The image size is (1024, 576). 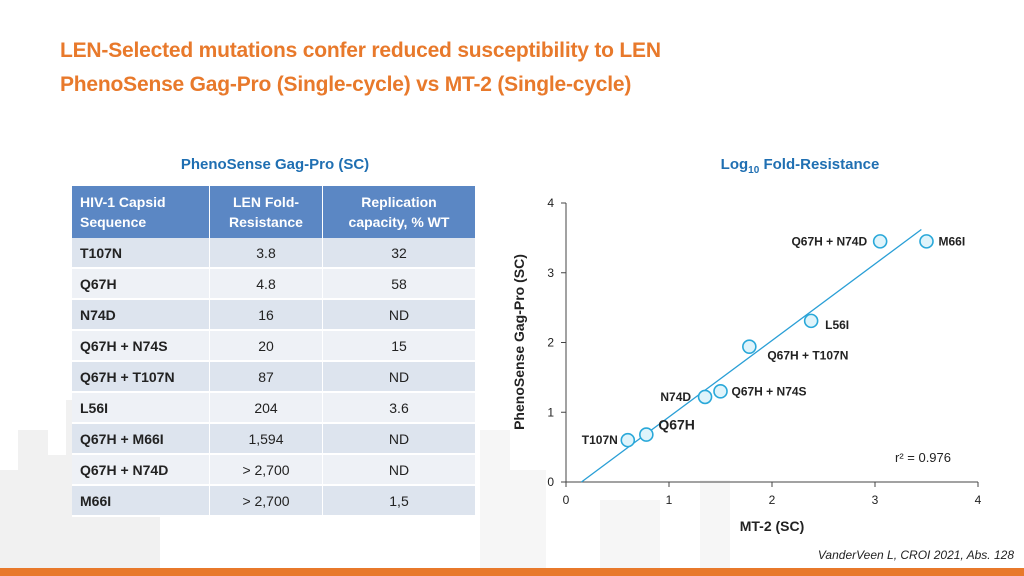 I want to click on cell-fold-resistance: 3.8, so click(x=266, y=253).